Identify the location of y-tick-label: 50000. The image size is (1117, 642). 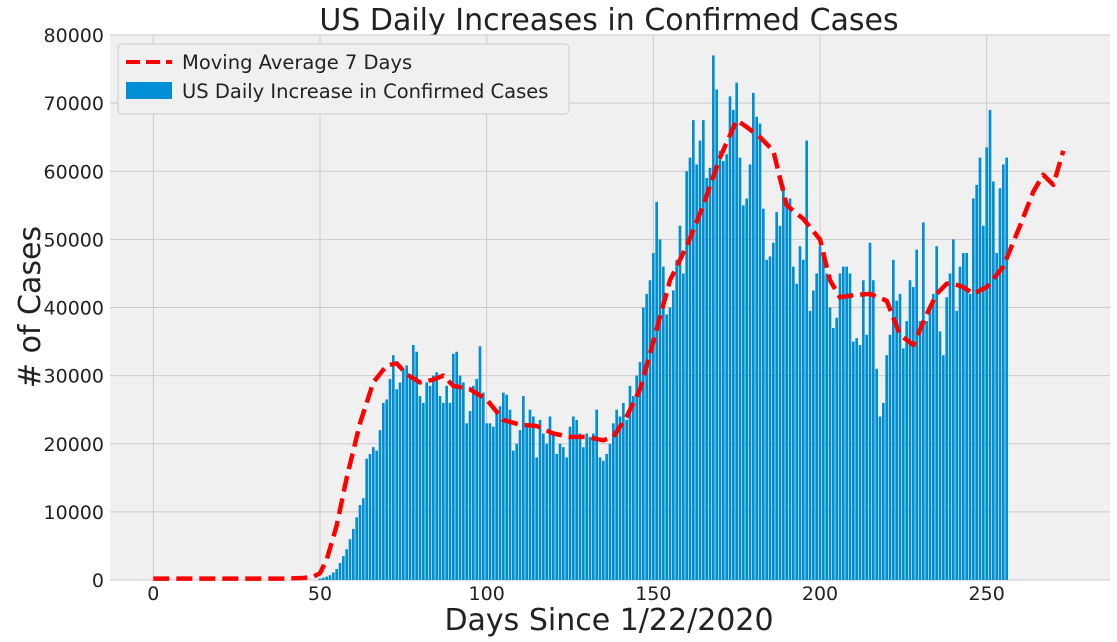
(74, 240).